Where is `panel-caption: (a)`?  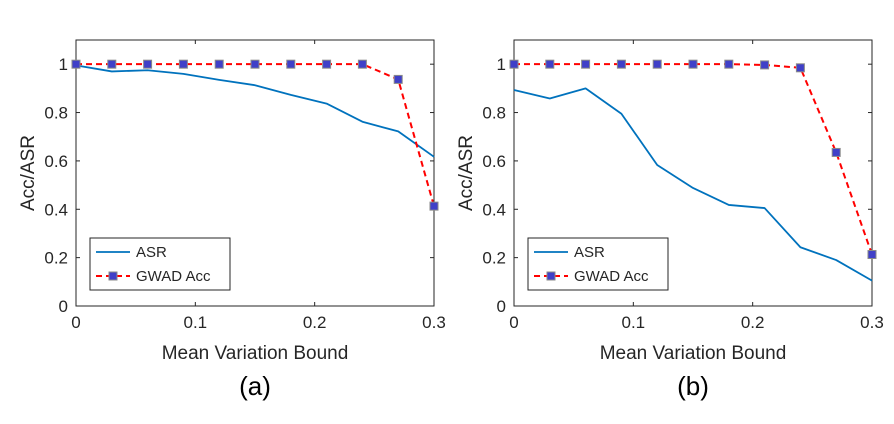
panel-caption: (a) is located at coordinates (255, 386).